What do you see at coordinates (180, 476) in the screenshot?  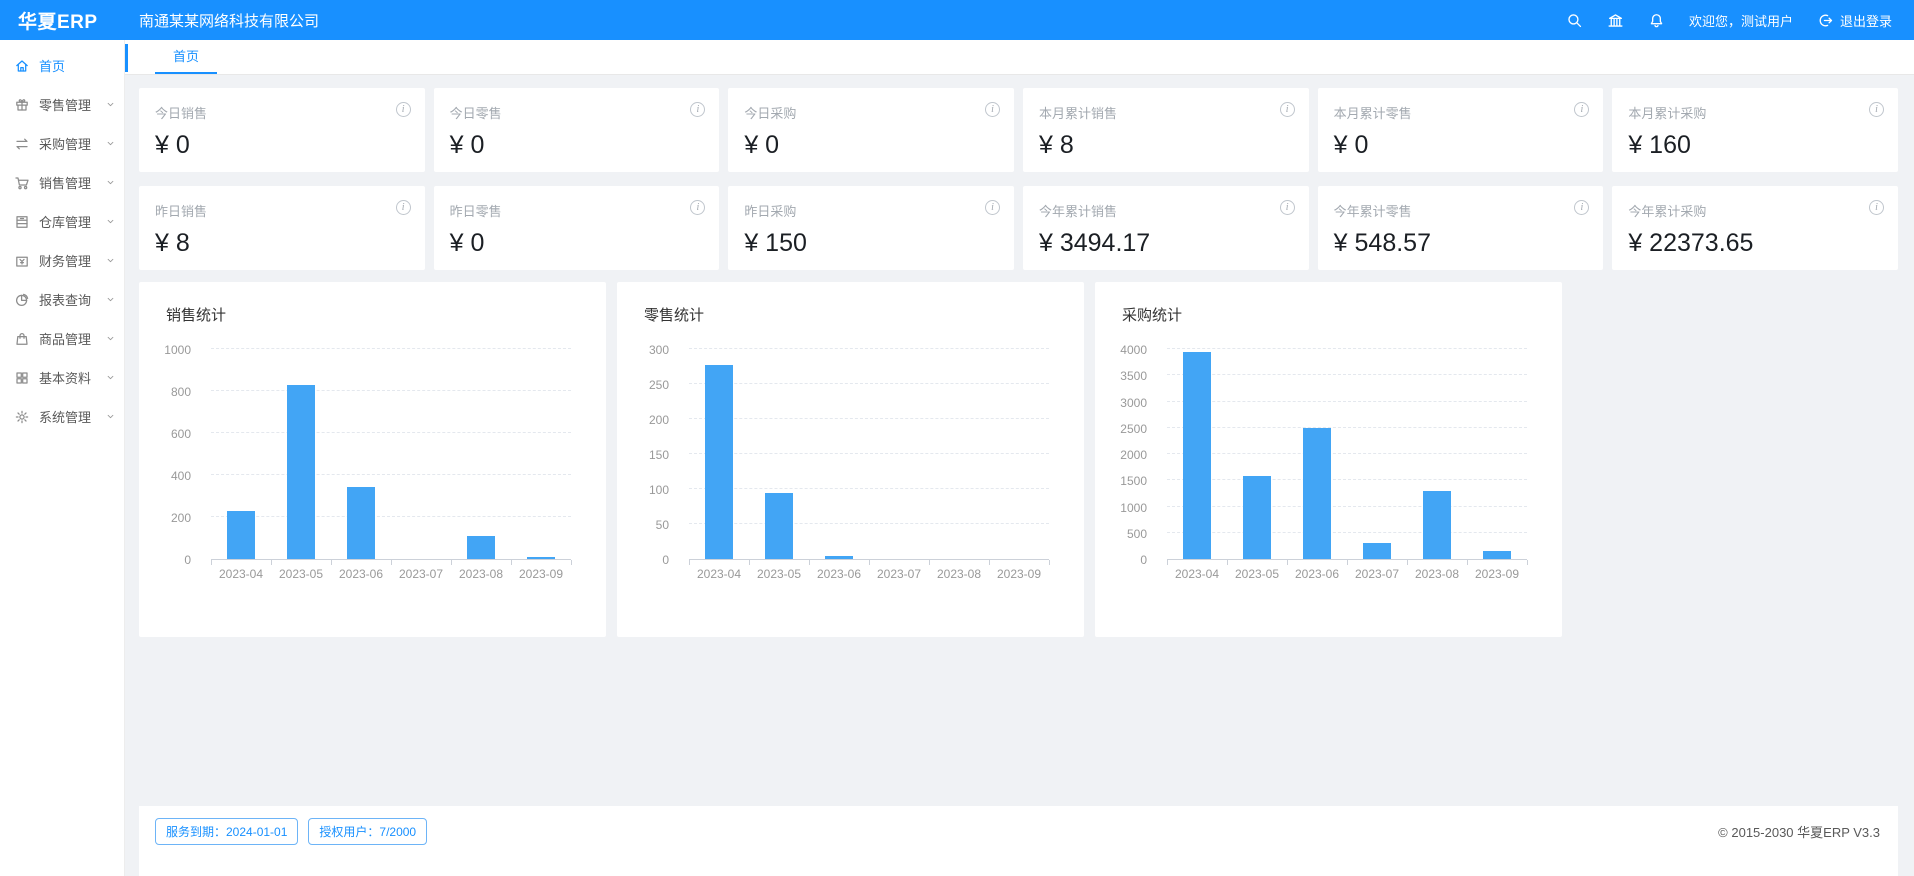 I see `y-tick-label: 400` at bounding box center [180, 476].